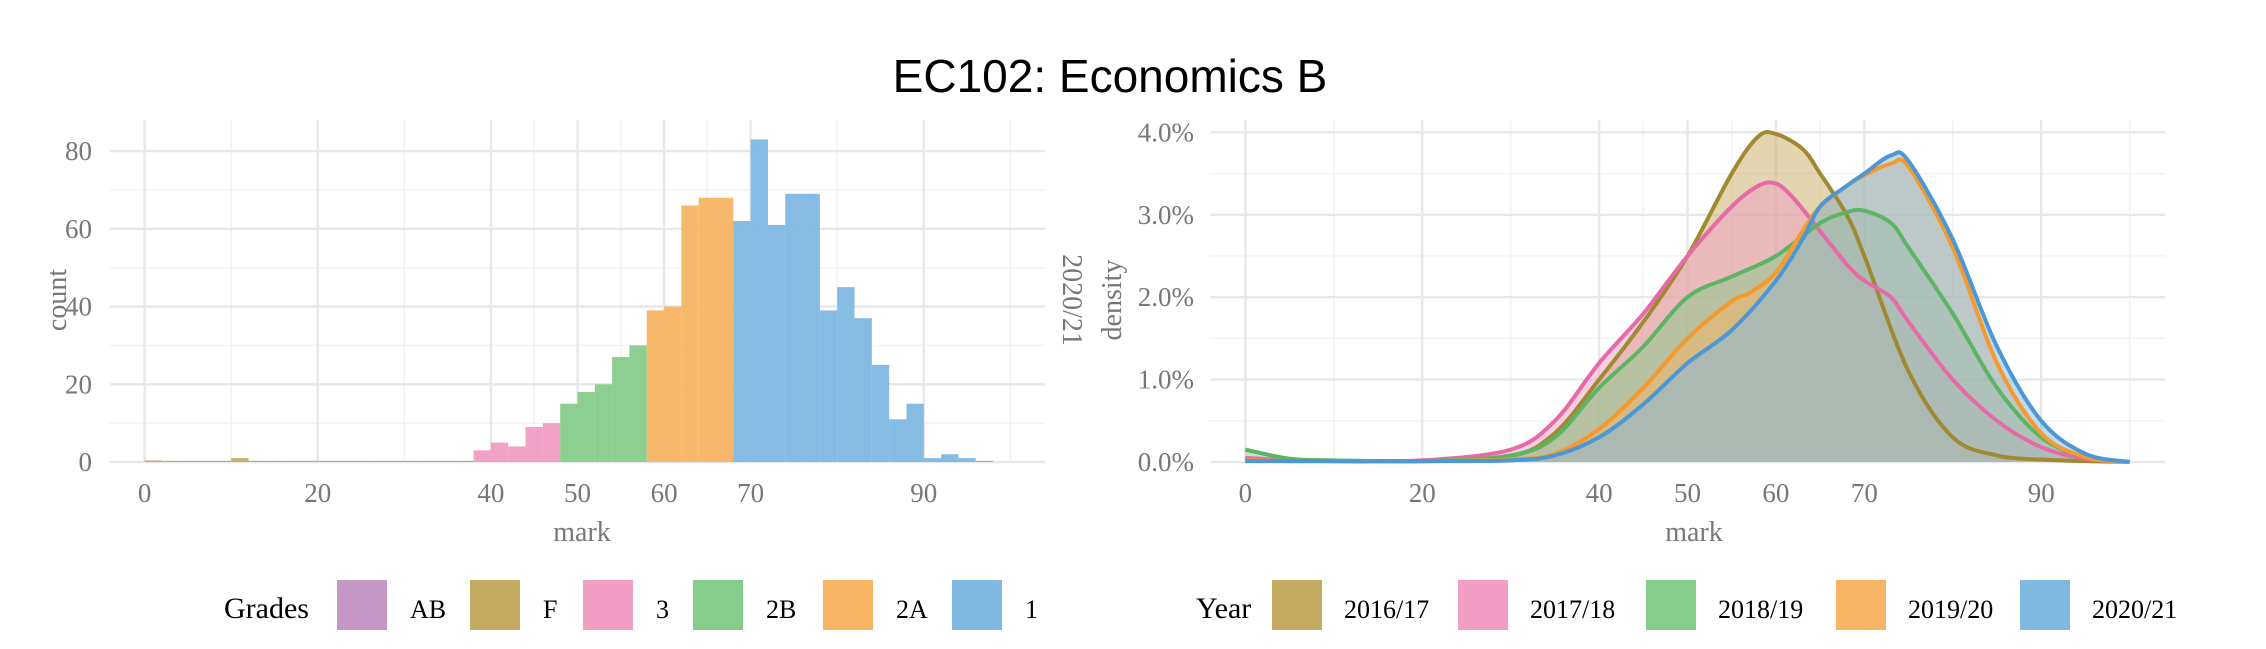 This screenshot has height=649, width=2266. I want to click on histogram-x-axis-label: mark, so click(582, 532).